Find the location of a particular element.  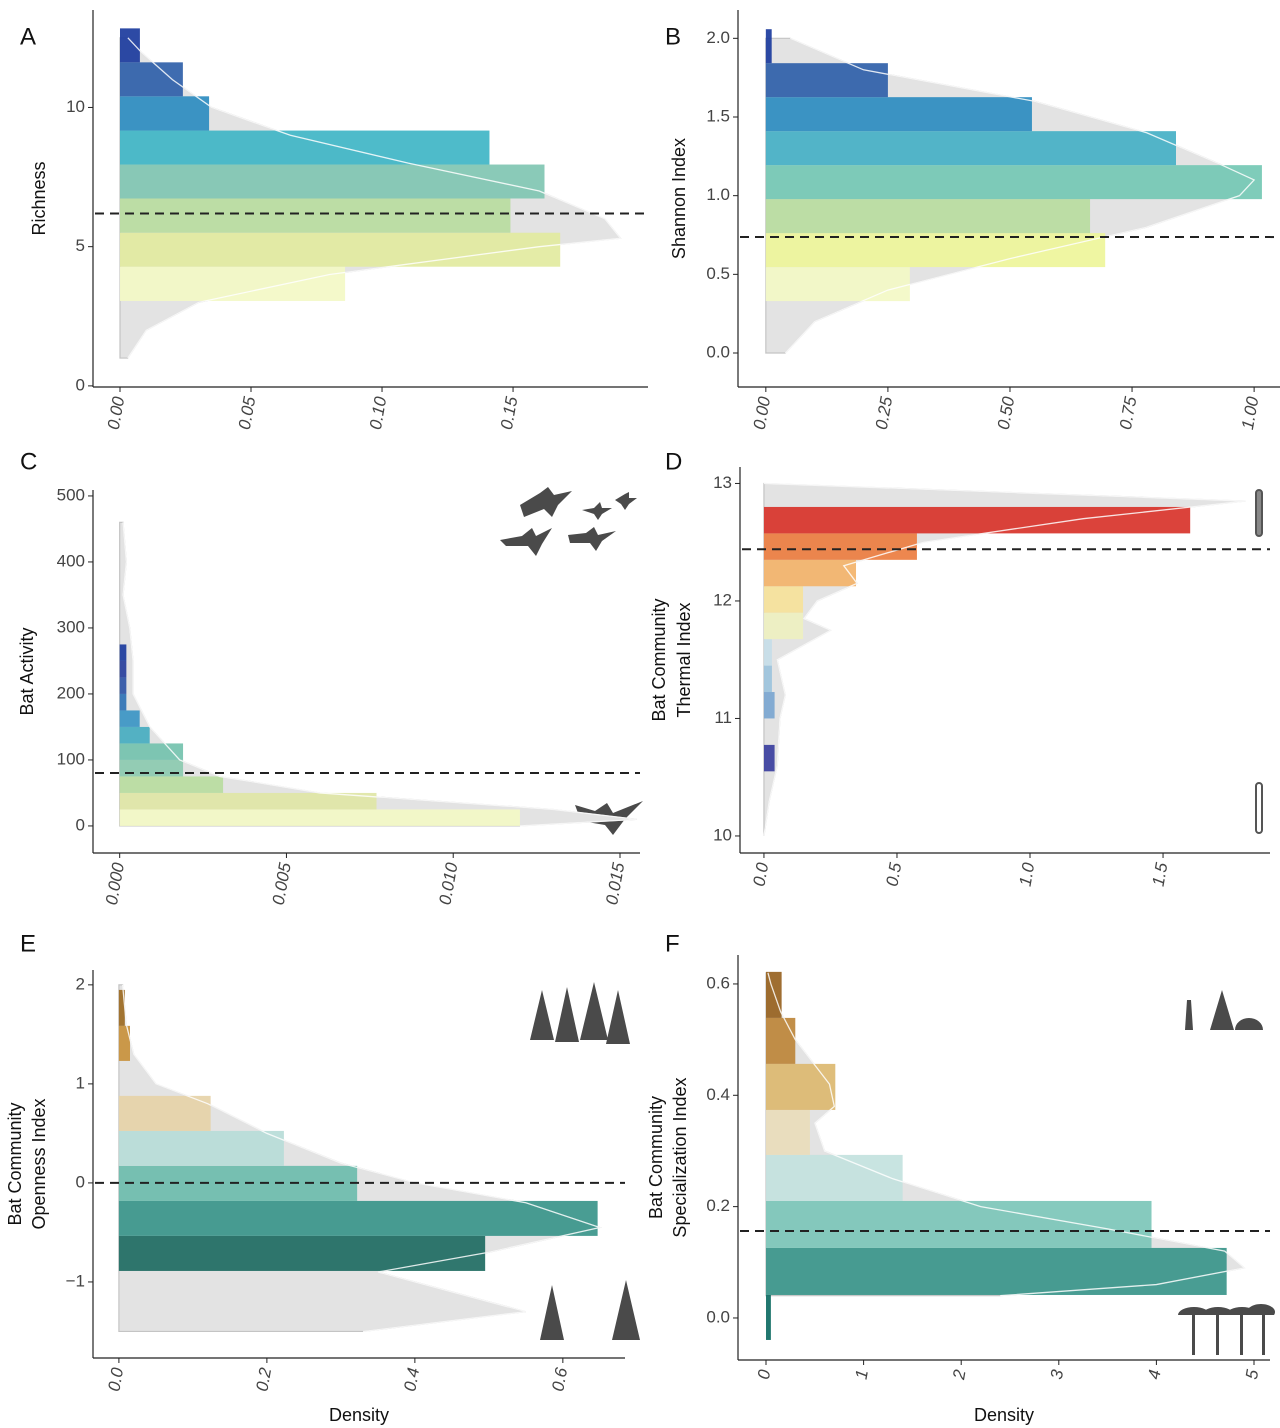

x-tick-label: 0.010 is located at coordinates (448, 884).